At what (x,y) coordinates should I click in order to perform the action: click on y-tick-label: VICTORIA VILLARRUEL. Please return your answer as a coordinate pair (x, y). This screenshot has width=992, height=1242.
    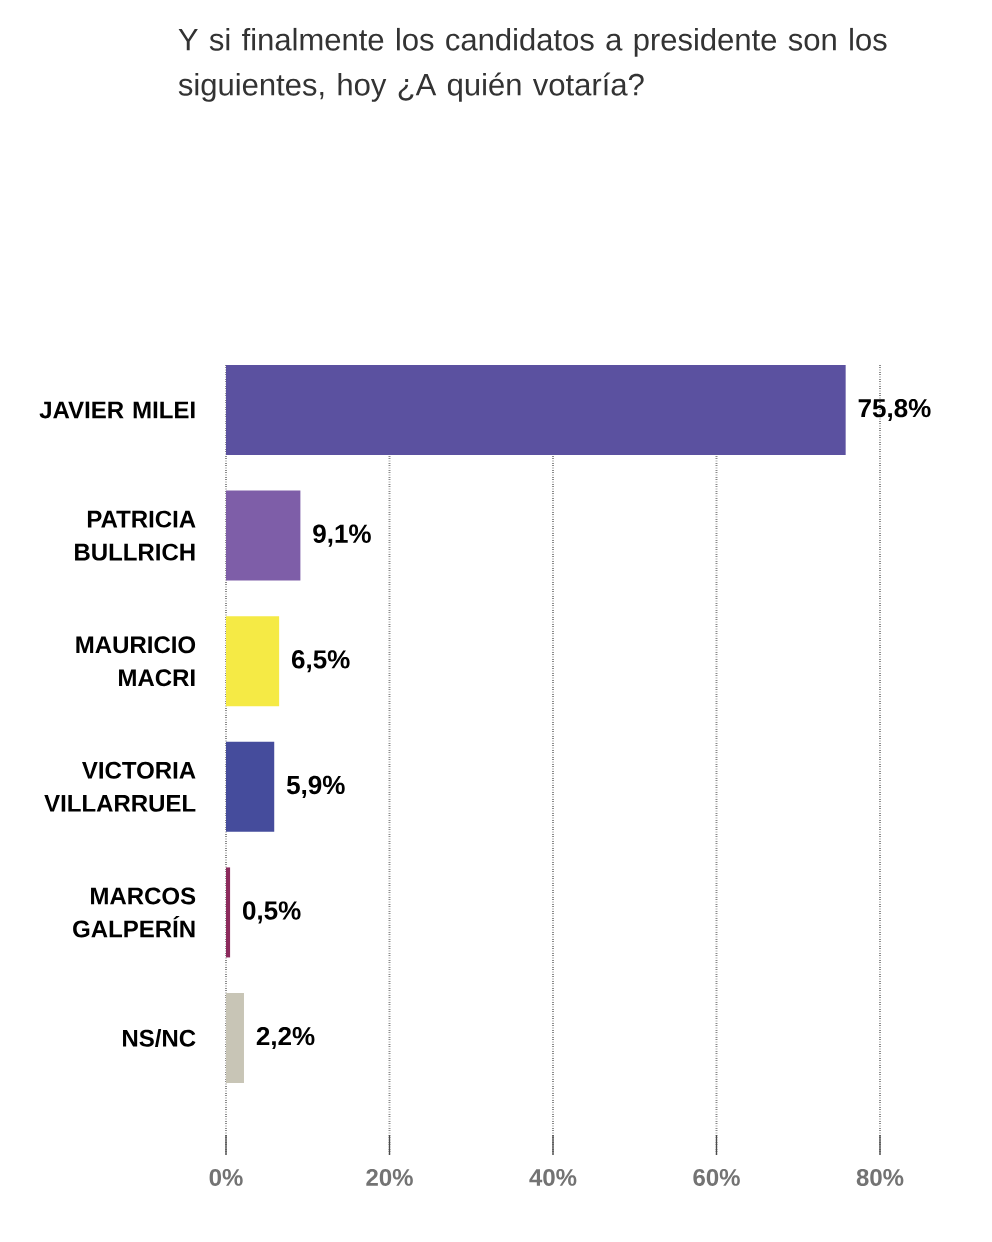
    Looking at the image, I should click on (120, 786).